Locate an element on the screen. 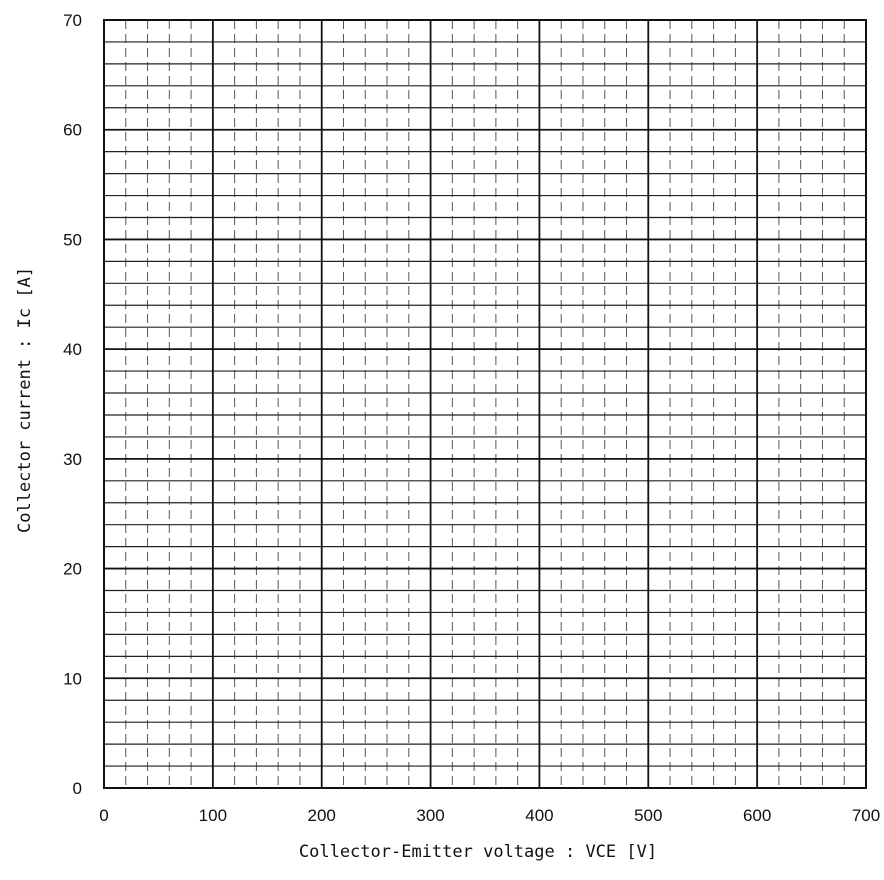 The height and width of the screenshot is (880, 884). y-tick-label: 10 is located at coordinates (72, 678).